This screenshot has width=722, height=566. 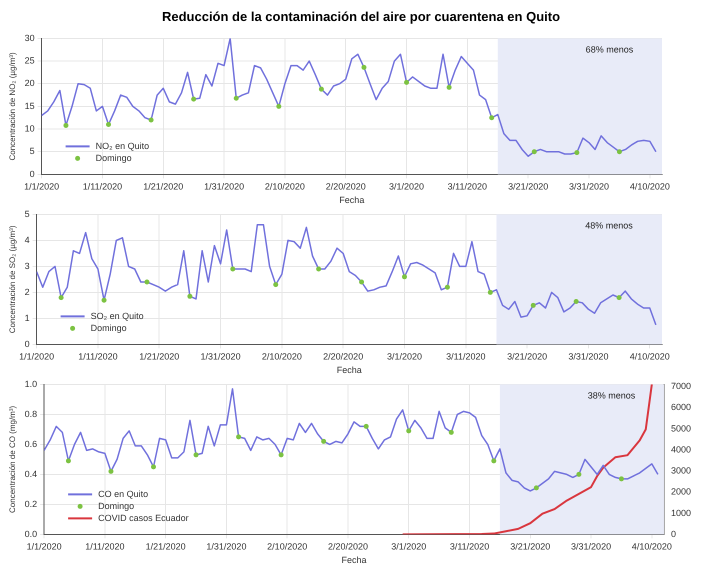 What do you see at coordinates (681, 407) in the screenshot?
I see `y2-tick-label: 6000` at bounding box center [681, 407].